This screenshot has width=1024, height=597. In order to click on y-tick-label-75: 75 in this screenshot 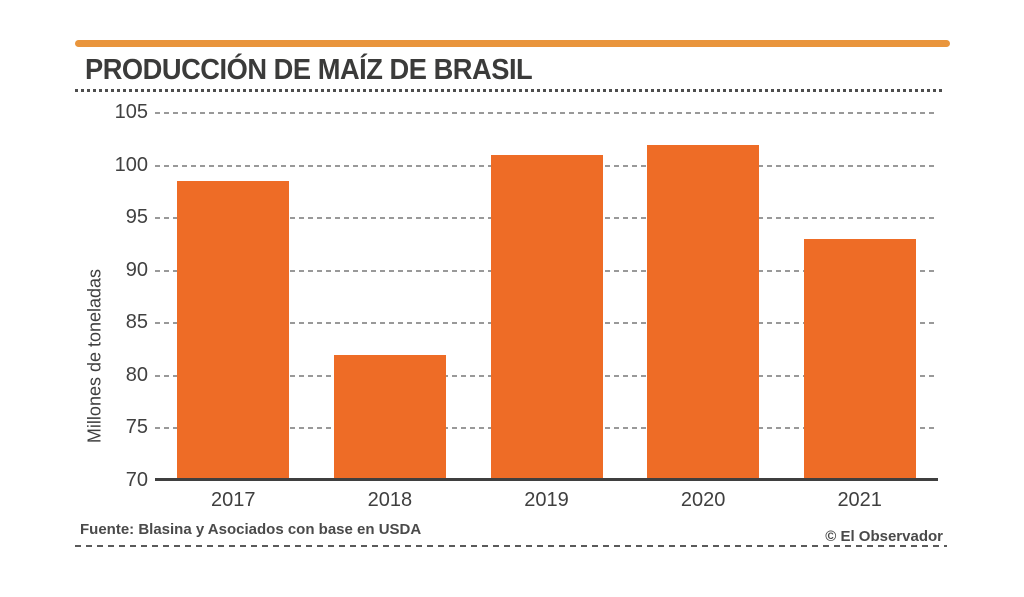, I will do `click(136, 427)`.